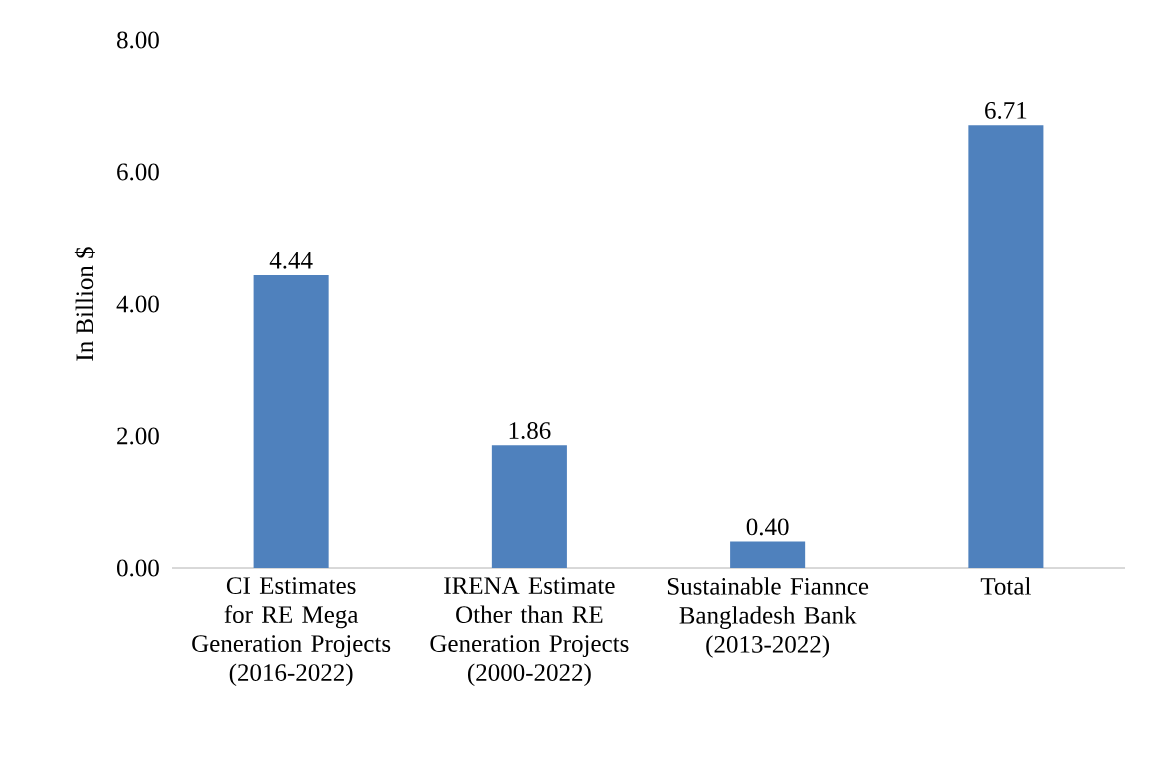 This screenshot has width=1149, height=781. I want to click on data-label: 4.44, so click(291, 260).